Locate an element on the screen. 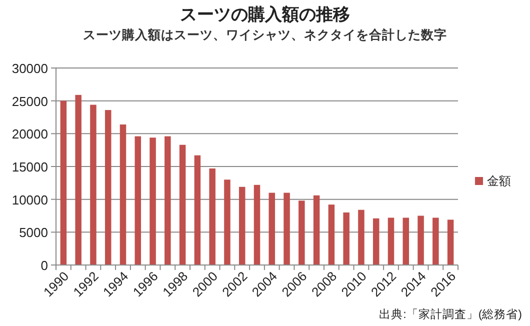 The image size is (530, 326). y-tick-label: 20000 is located at coordinates (30, 134).